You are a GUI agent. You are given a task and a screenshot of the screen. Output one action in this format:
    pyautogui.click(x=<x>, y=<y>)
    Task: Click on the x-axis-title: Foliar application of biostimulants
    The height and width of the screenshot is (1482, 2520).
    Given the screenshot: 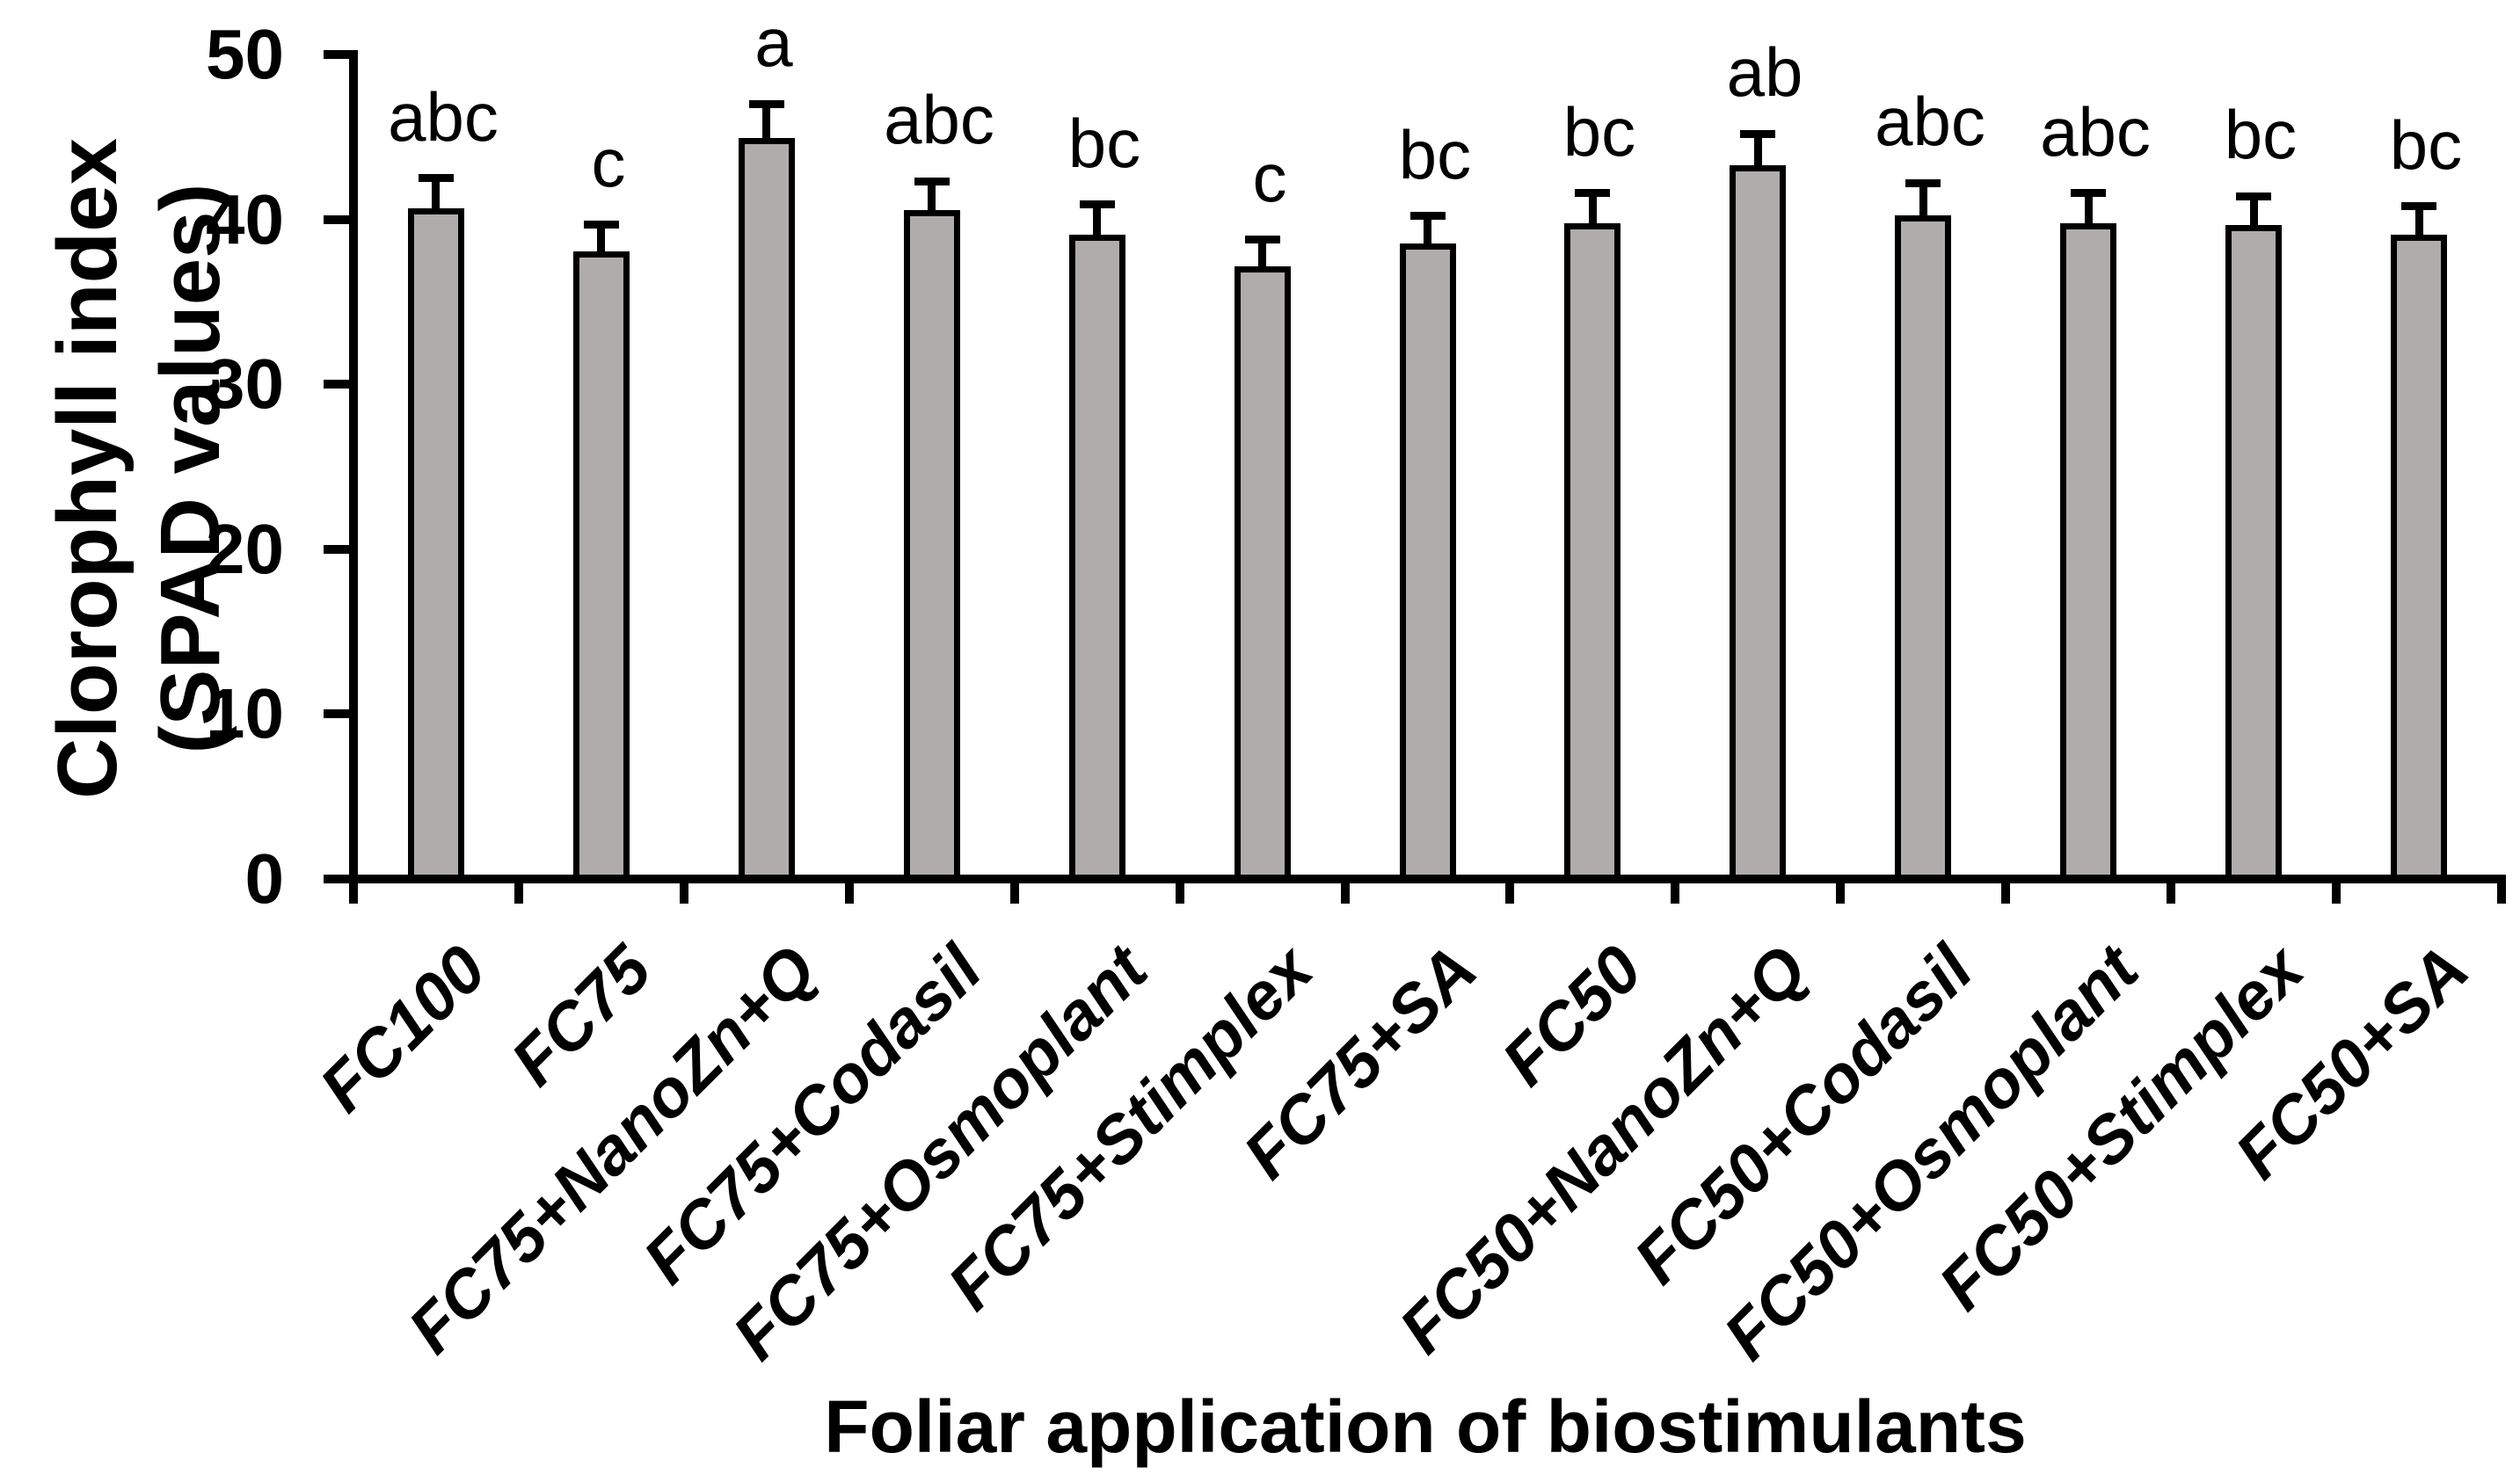 What is the action you would take?
    pyautogui.click(x=1425, y=1426)
    